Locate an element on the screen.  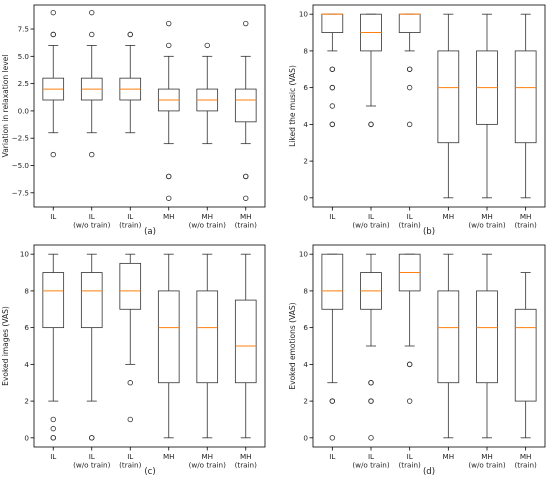
y-tick-label: 5.0 is located at coordinates (24, 56).